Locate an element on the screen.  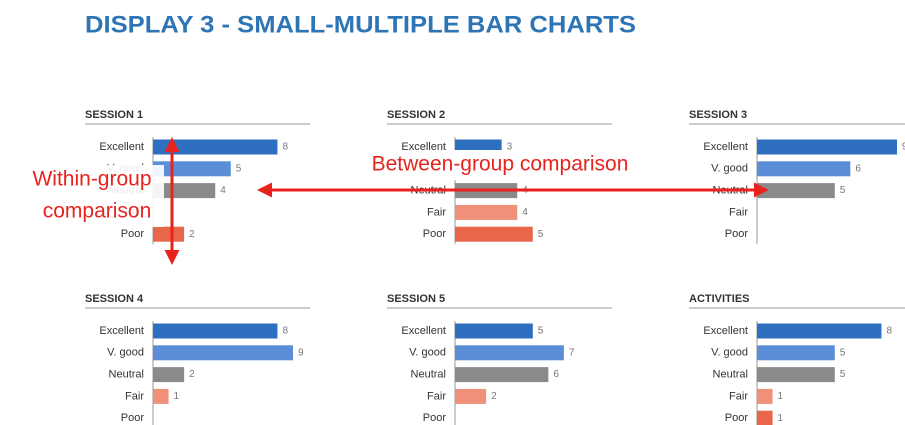
value-label: 3 is located at coordinates (510, 147).